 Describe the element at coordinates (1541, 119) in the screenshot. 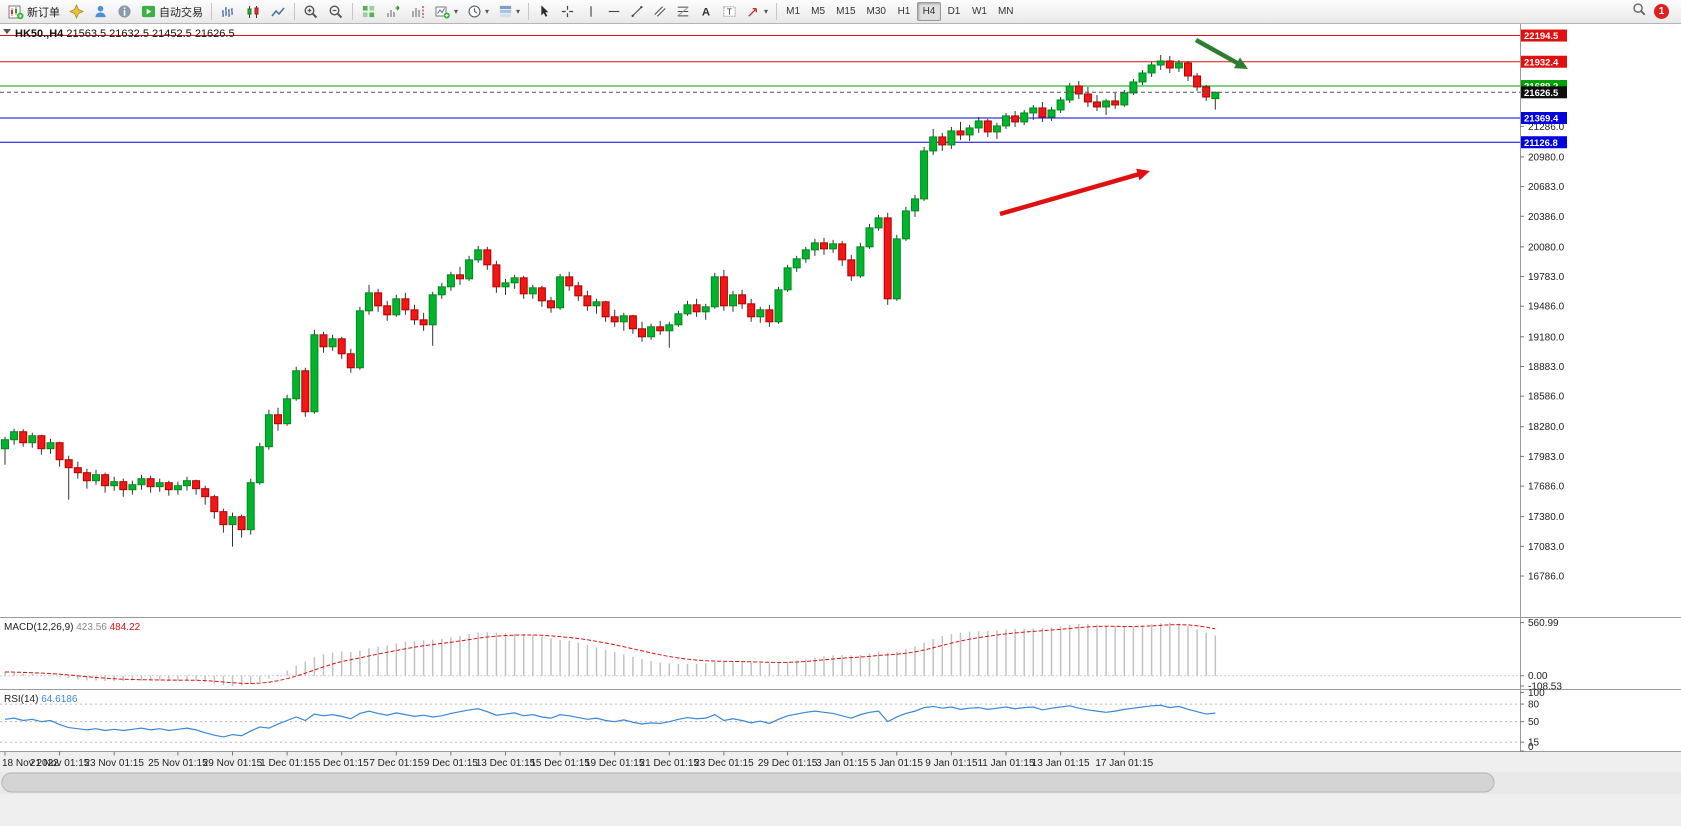

I see `svg-text: 21369.4` at that location.